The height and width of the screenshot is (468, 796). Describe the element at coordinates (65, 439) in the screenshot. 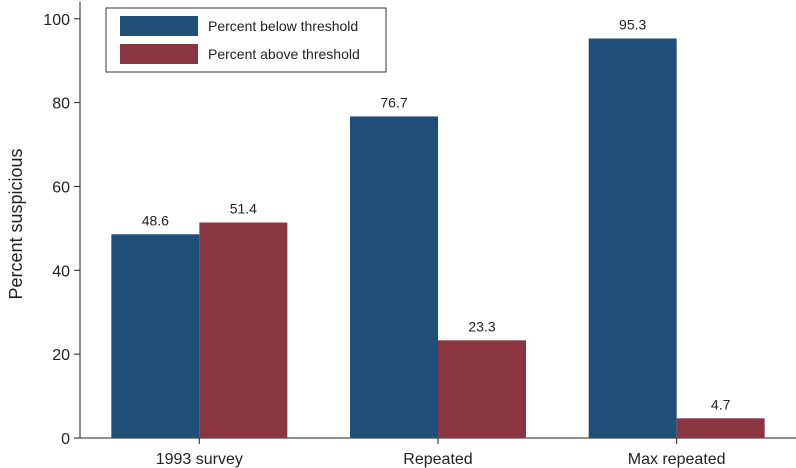

I see `y-tick-label: 0` at that location.